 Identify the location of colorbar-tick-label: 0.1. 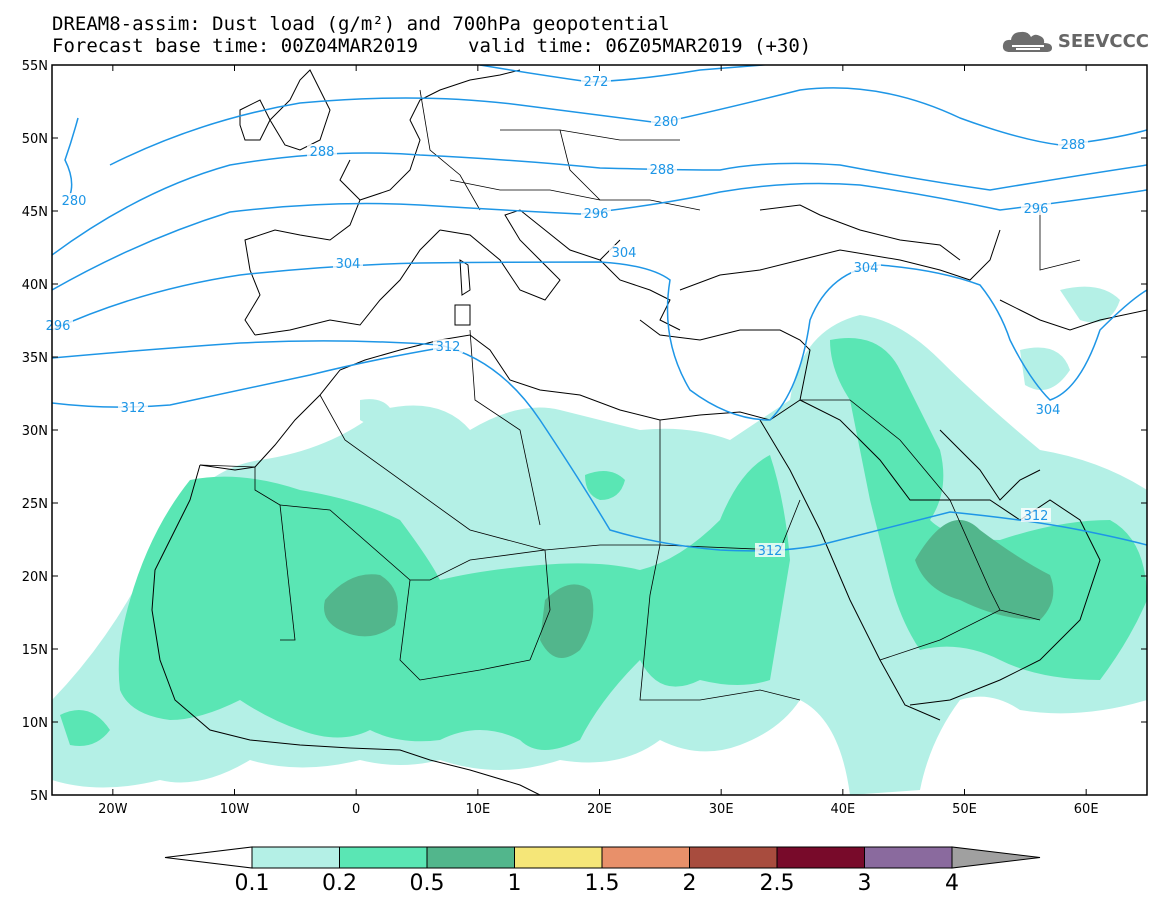
(252, 883).